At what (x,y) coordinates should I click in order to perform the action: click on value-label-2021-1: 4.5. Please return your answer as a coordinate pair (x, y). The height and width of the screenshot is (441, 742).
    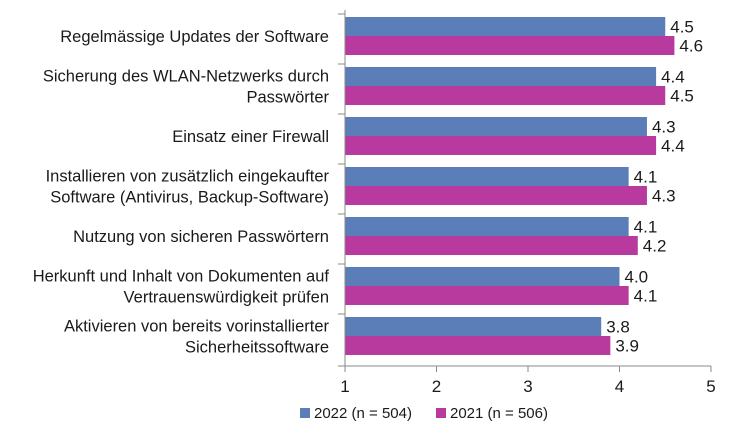
    Looking at the image, I should click on (682, 96).